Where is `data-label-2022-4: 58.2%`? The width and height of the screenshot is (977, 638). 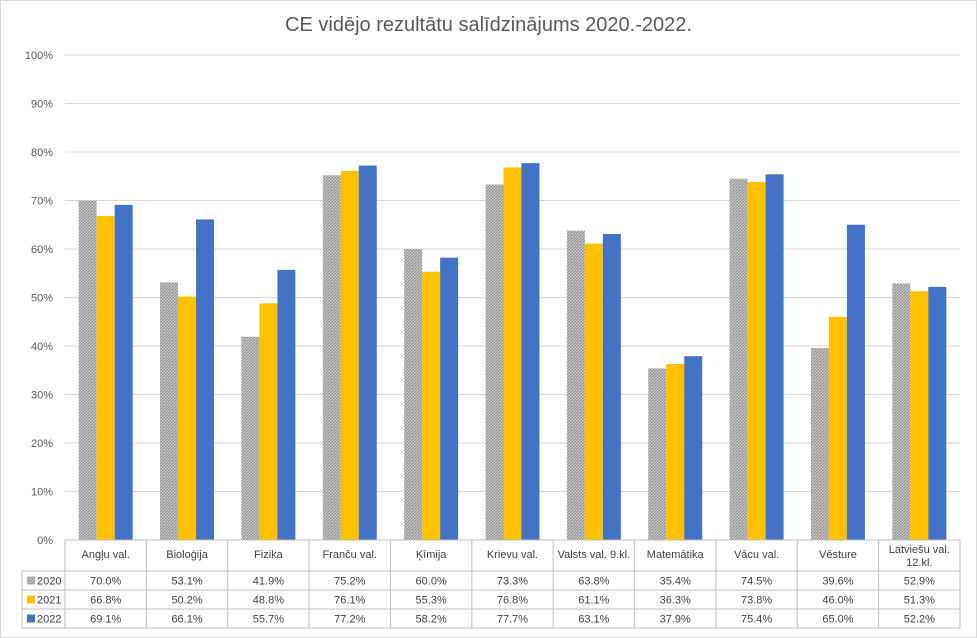 data-label-2022-4: 58.2% is located at coordinates (431, 620).